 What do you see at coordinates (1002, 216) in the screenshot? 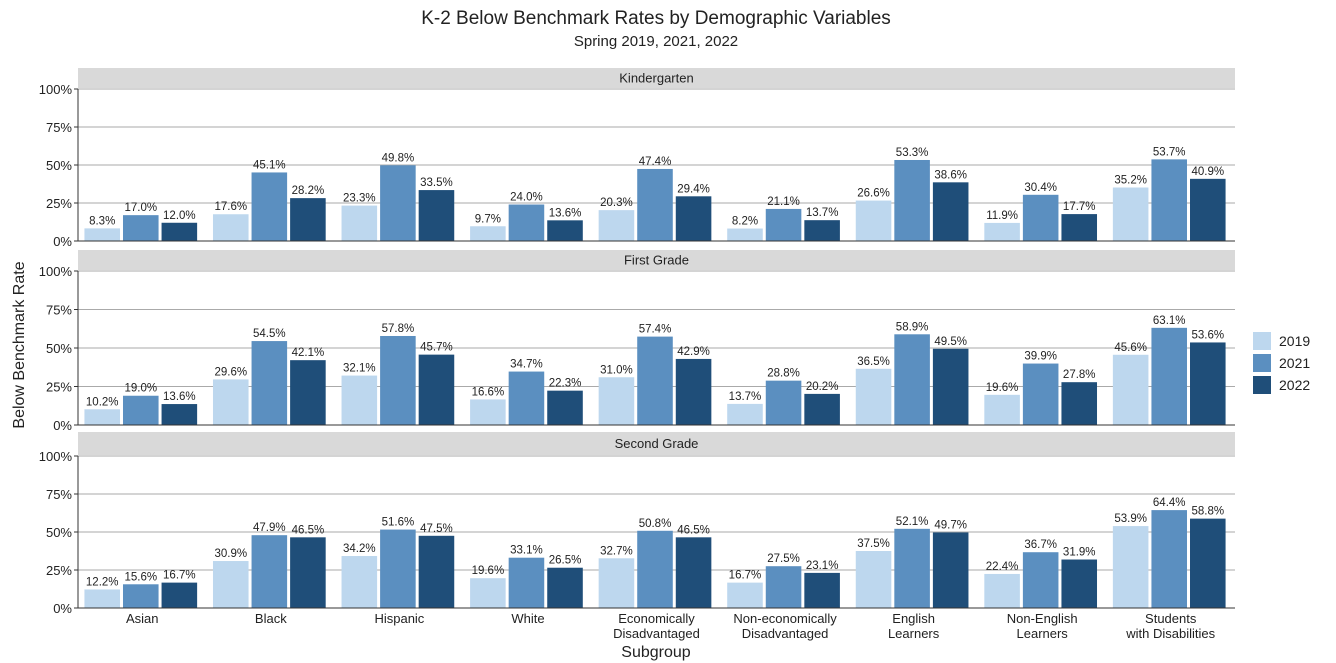
I see `value-label: 11.9%` at bounding box center [1002, 216].